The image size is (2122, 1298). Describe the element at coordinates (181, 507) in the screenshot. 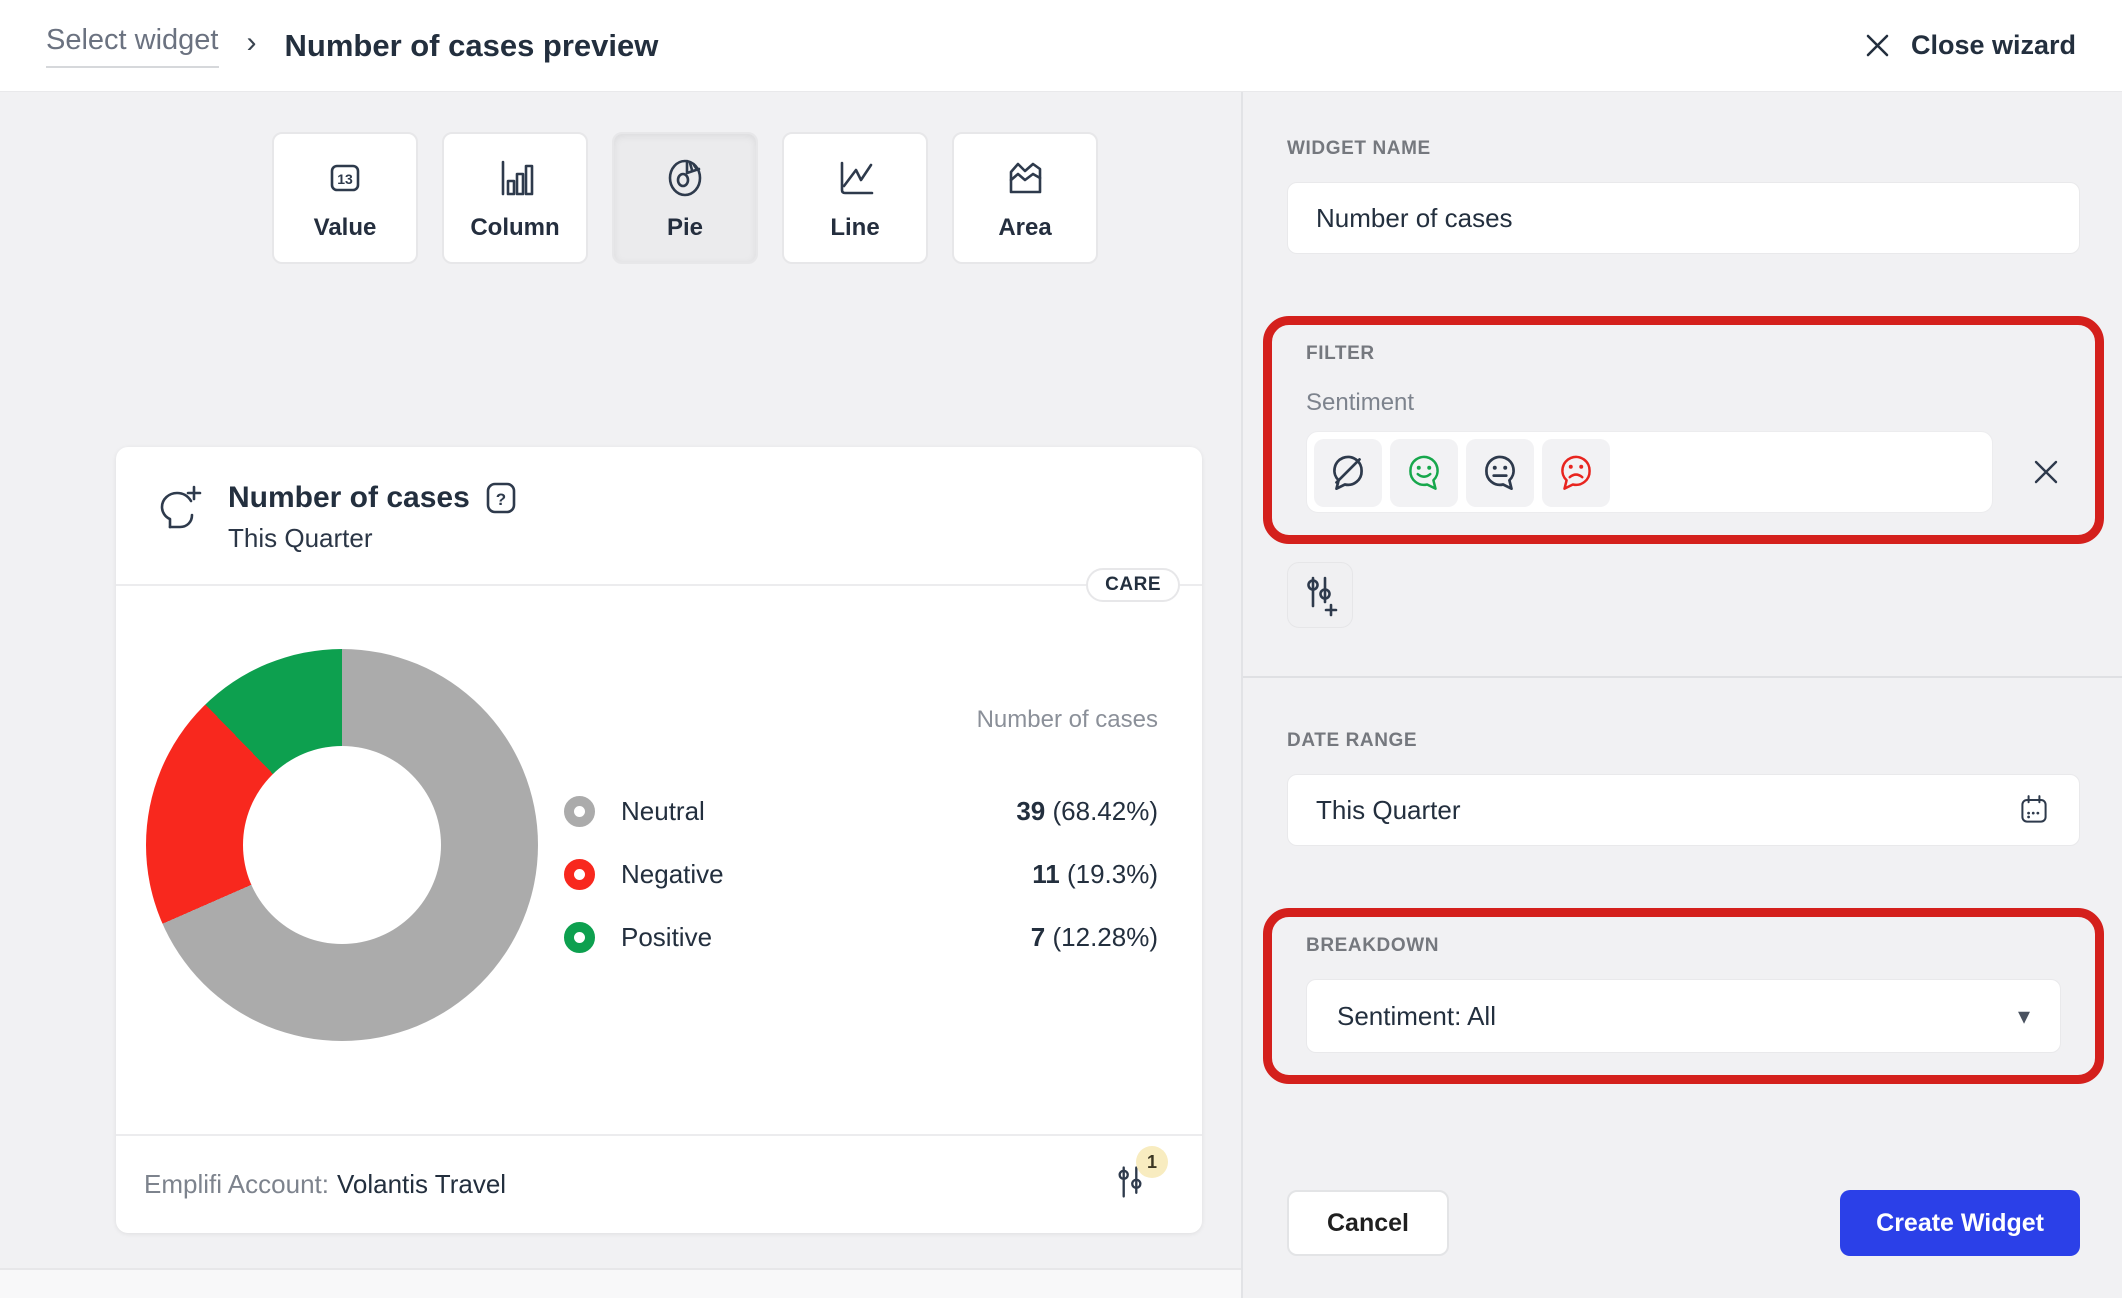

I see `case-plus-icon` at that location.